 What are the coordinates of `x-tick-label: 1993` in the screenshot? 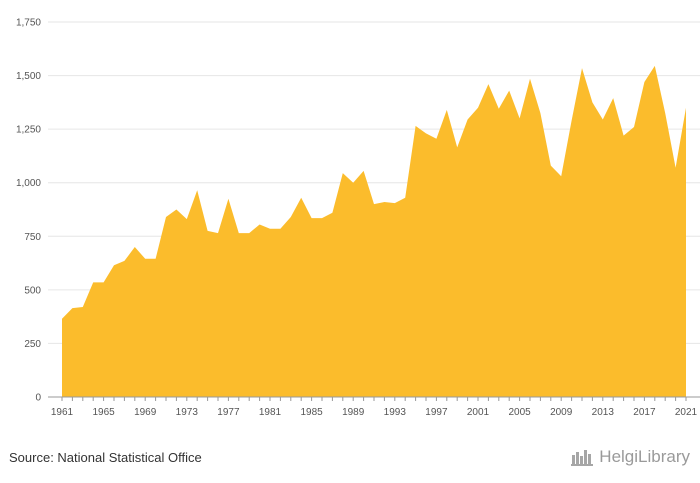 It's located at (395, 412).